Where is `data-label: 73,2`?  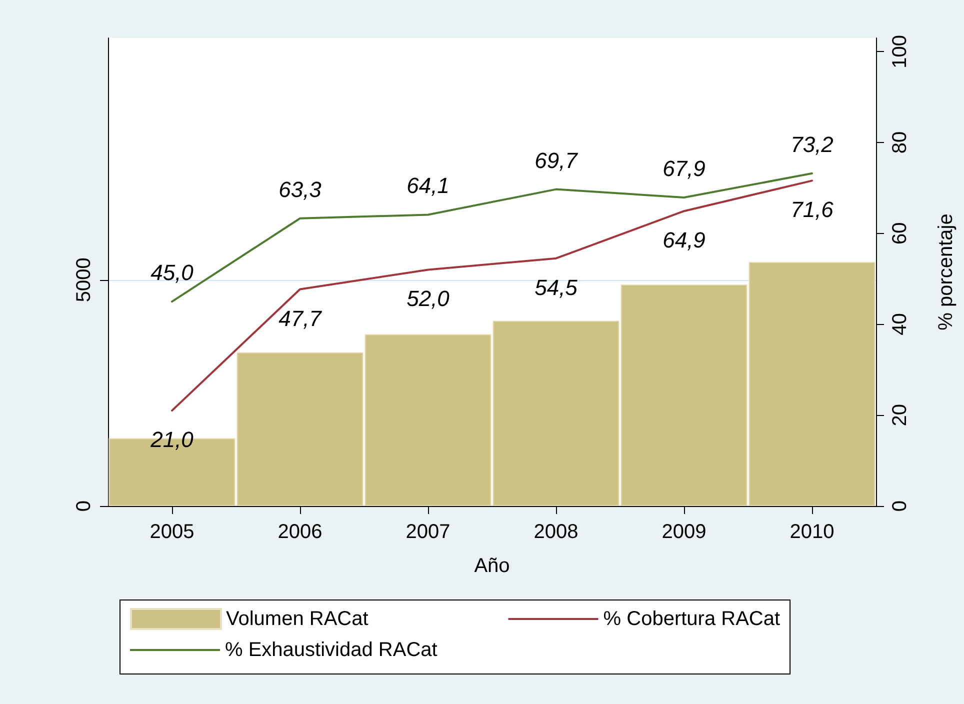
data-label: 73,2 is located at coordinates (812, 144).